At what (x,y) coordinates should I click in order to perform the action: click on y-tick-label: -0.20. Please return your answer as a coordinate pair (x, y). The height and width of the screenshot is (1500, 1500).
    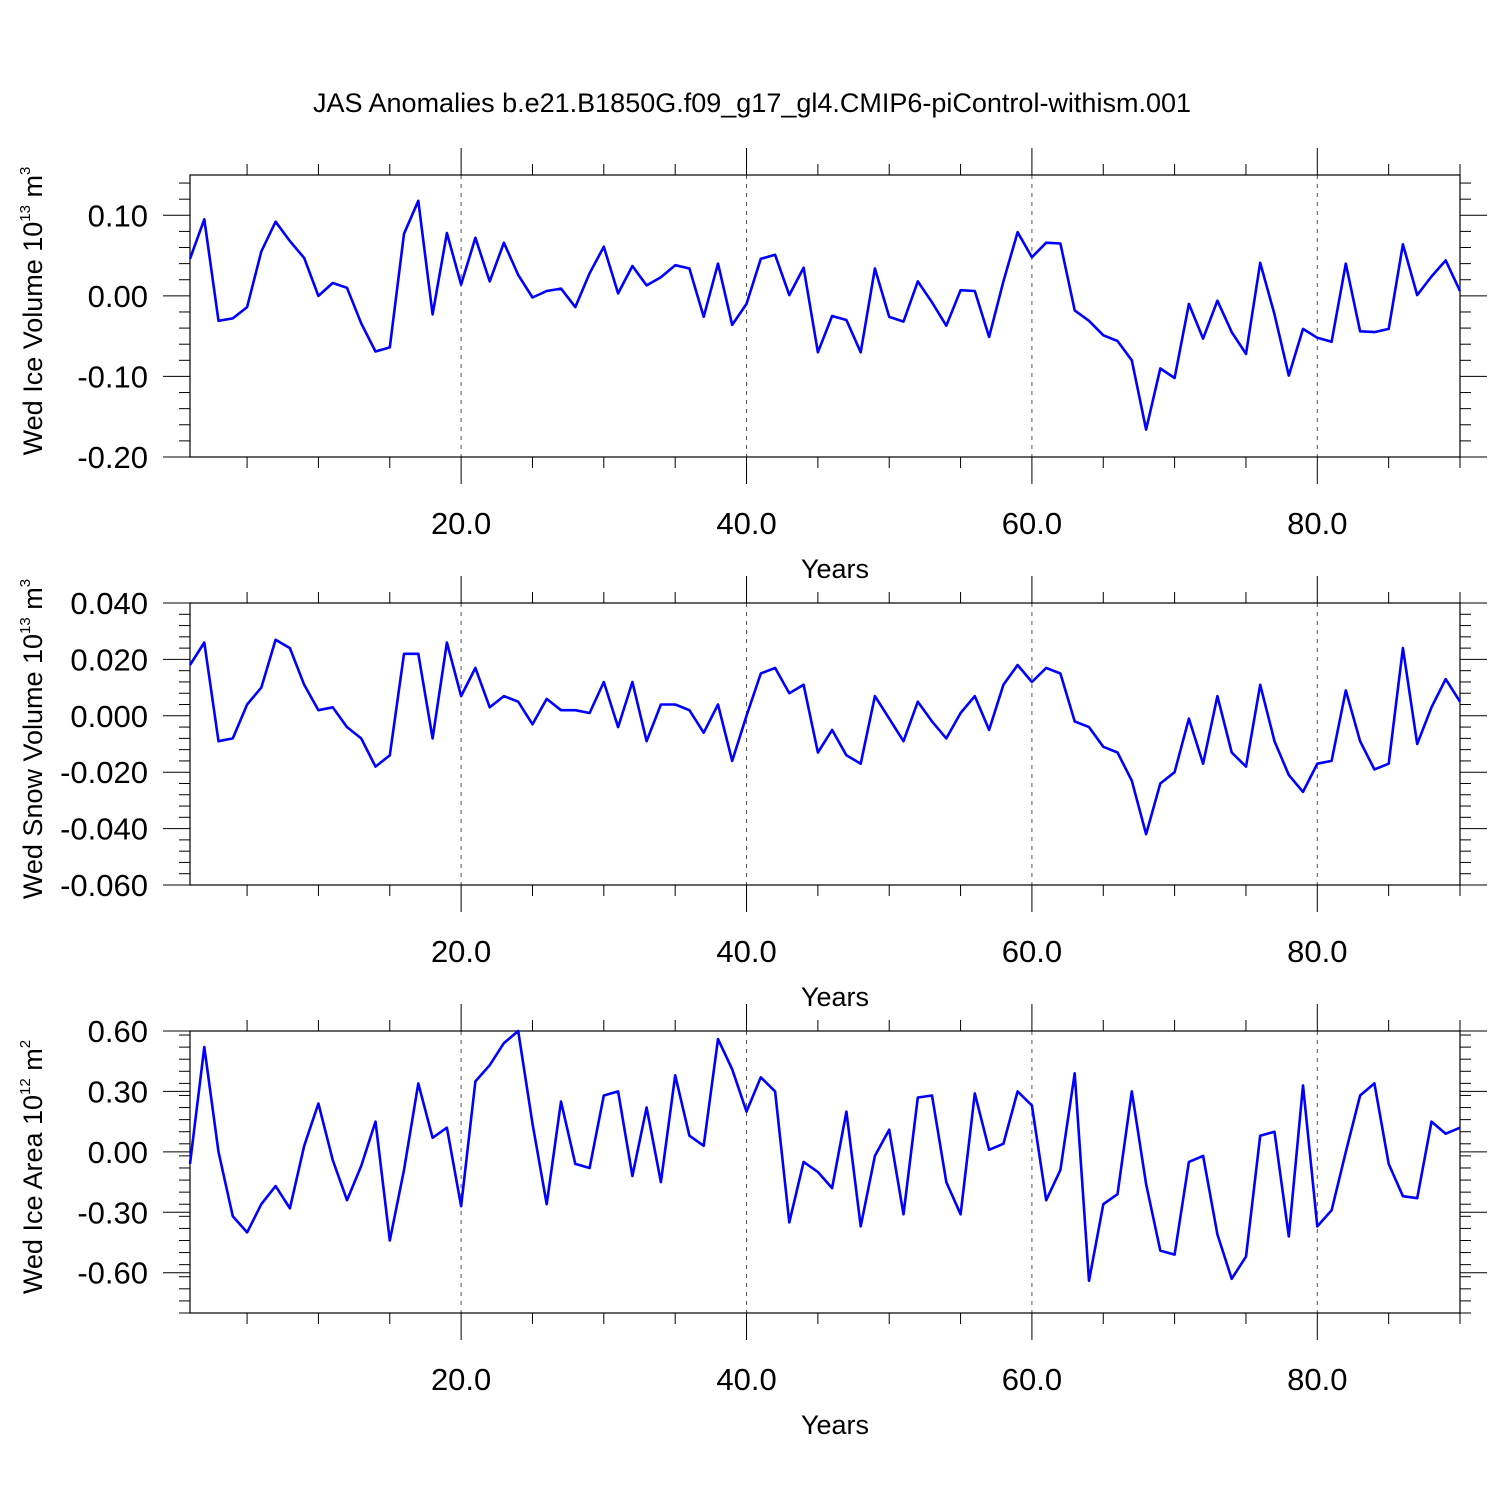
    Looking at the image, I should click on (112, 457).